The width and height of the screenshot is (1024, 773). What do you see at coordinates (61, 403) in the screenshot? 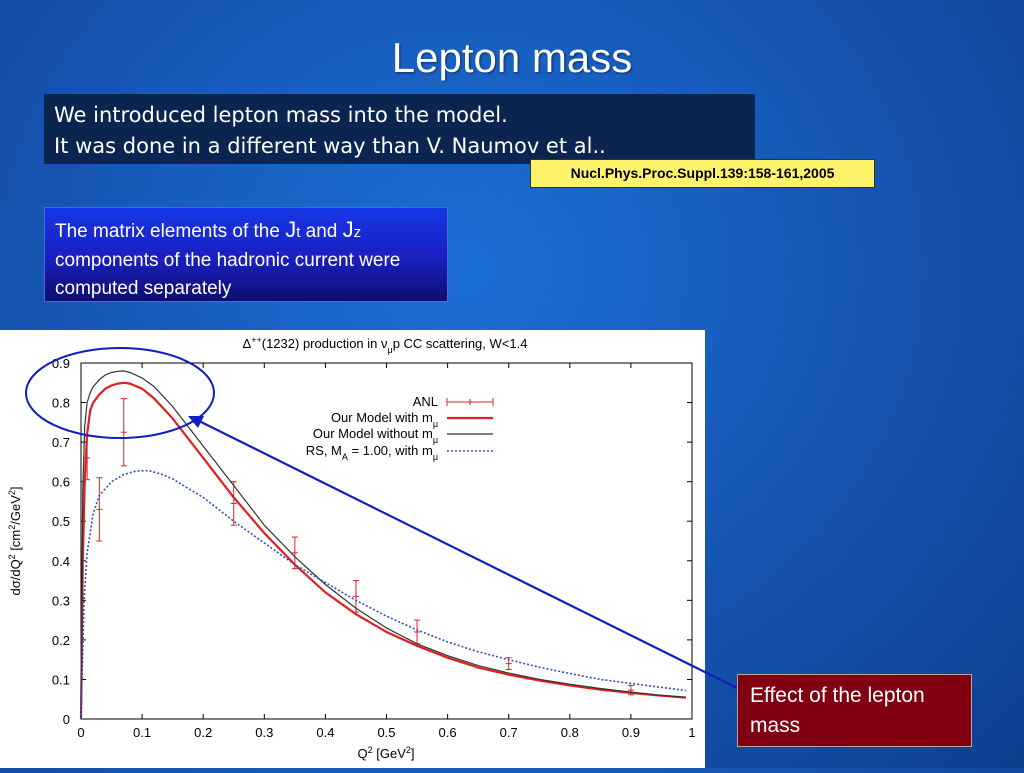
I see `y-tick-label: 0.8` at bounding box center [61, 403].